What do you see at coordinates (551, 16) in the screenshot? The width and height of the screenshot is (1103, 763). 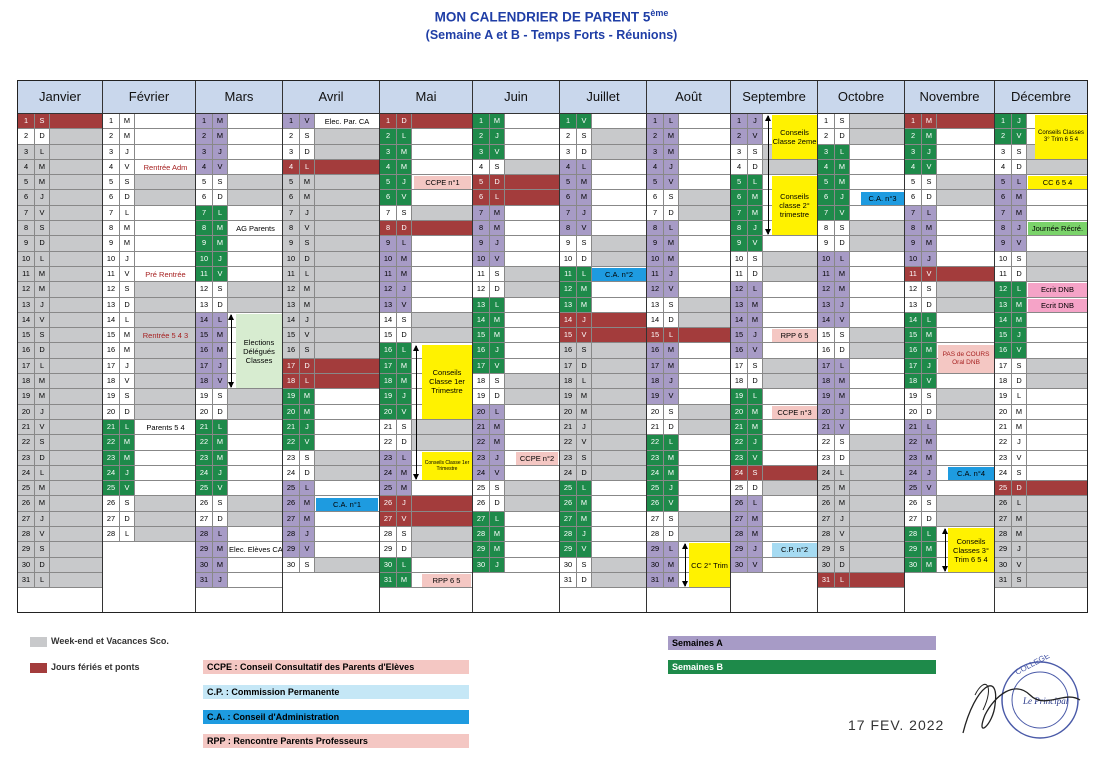 I see `page-title: MON CALENDRIER DE PARENT 5ème` at bounding box center [551, 16].